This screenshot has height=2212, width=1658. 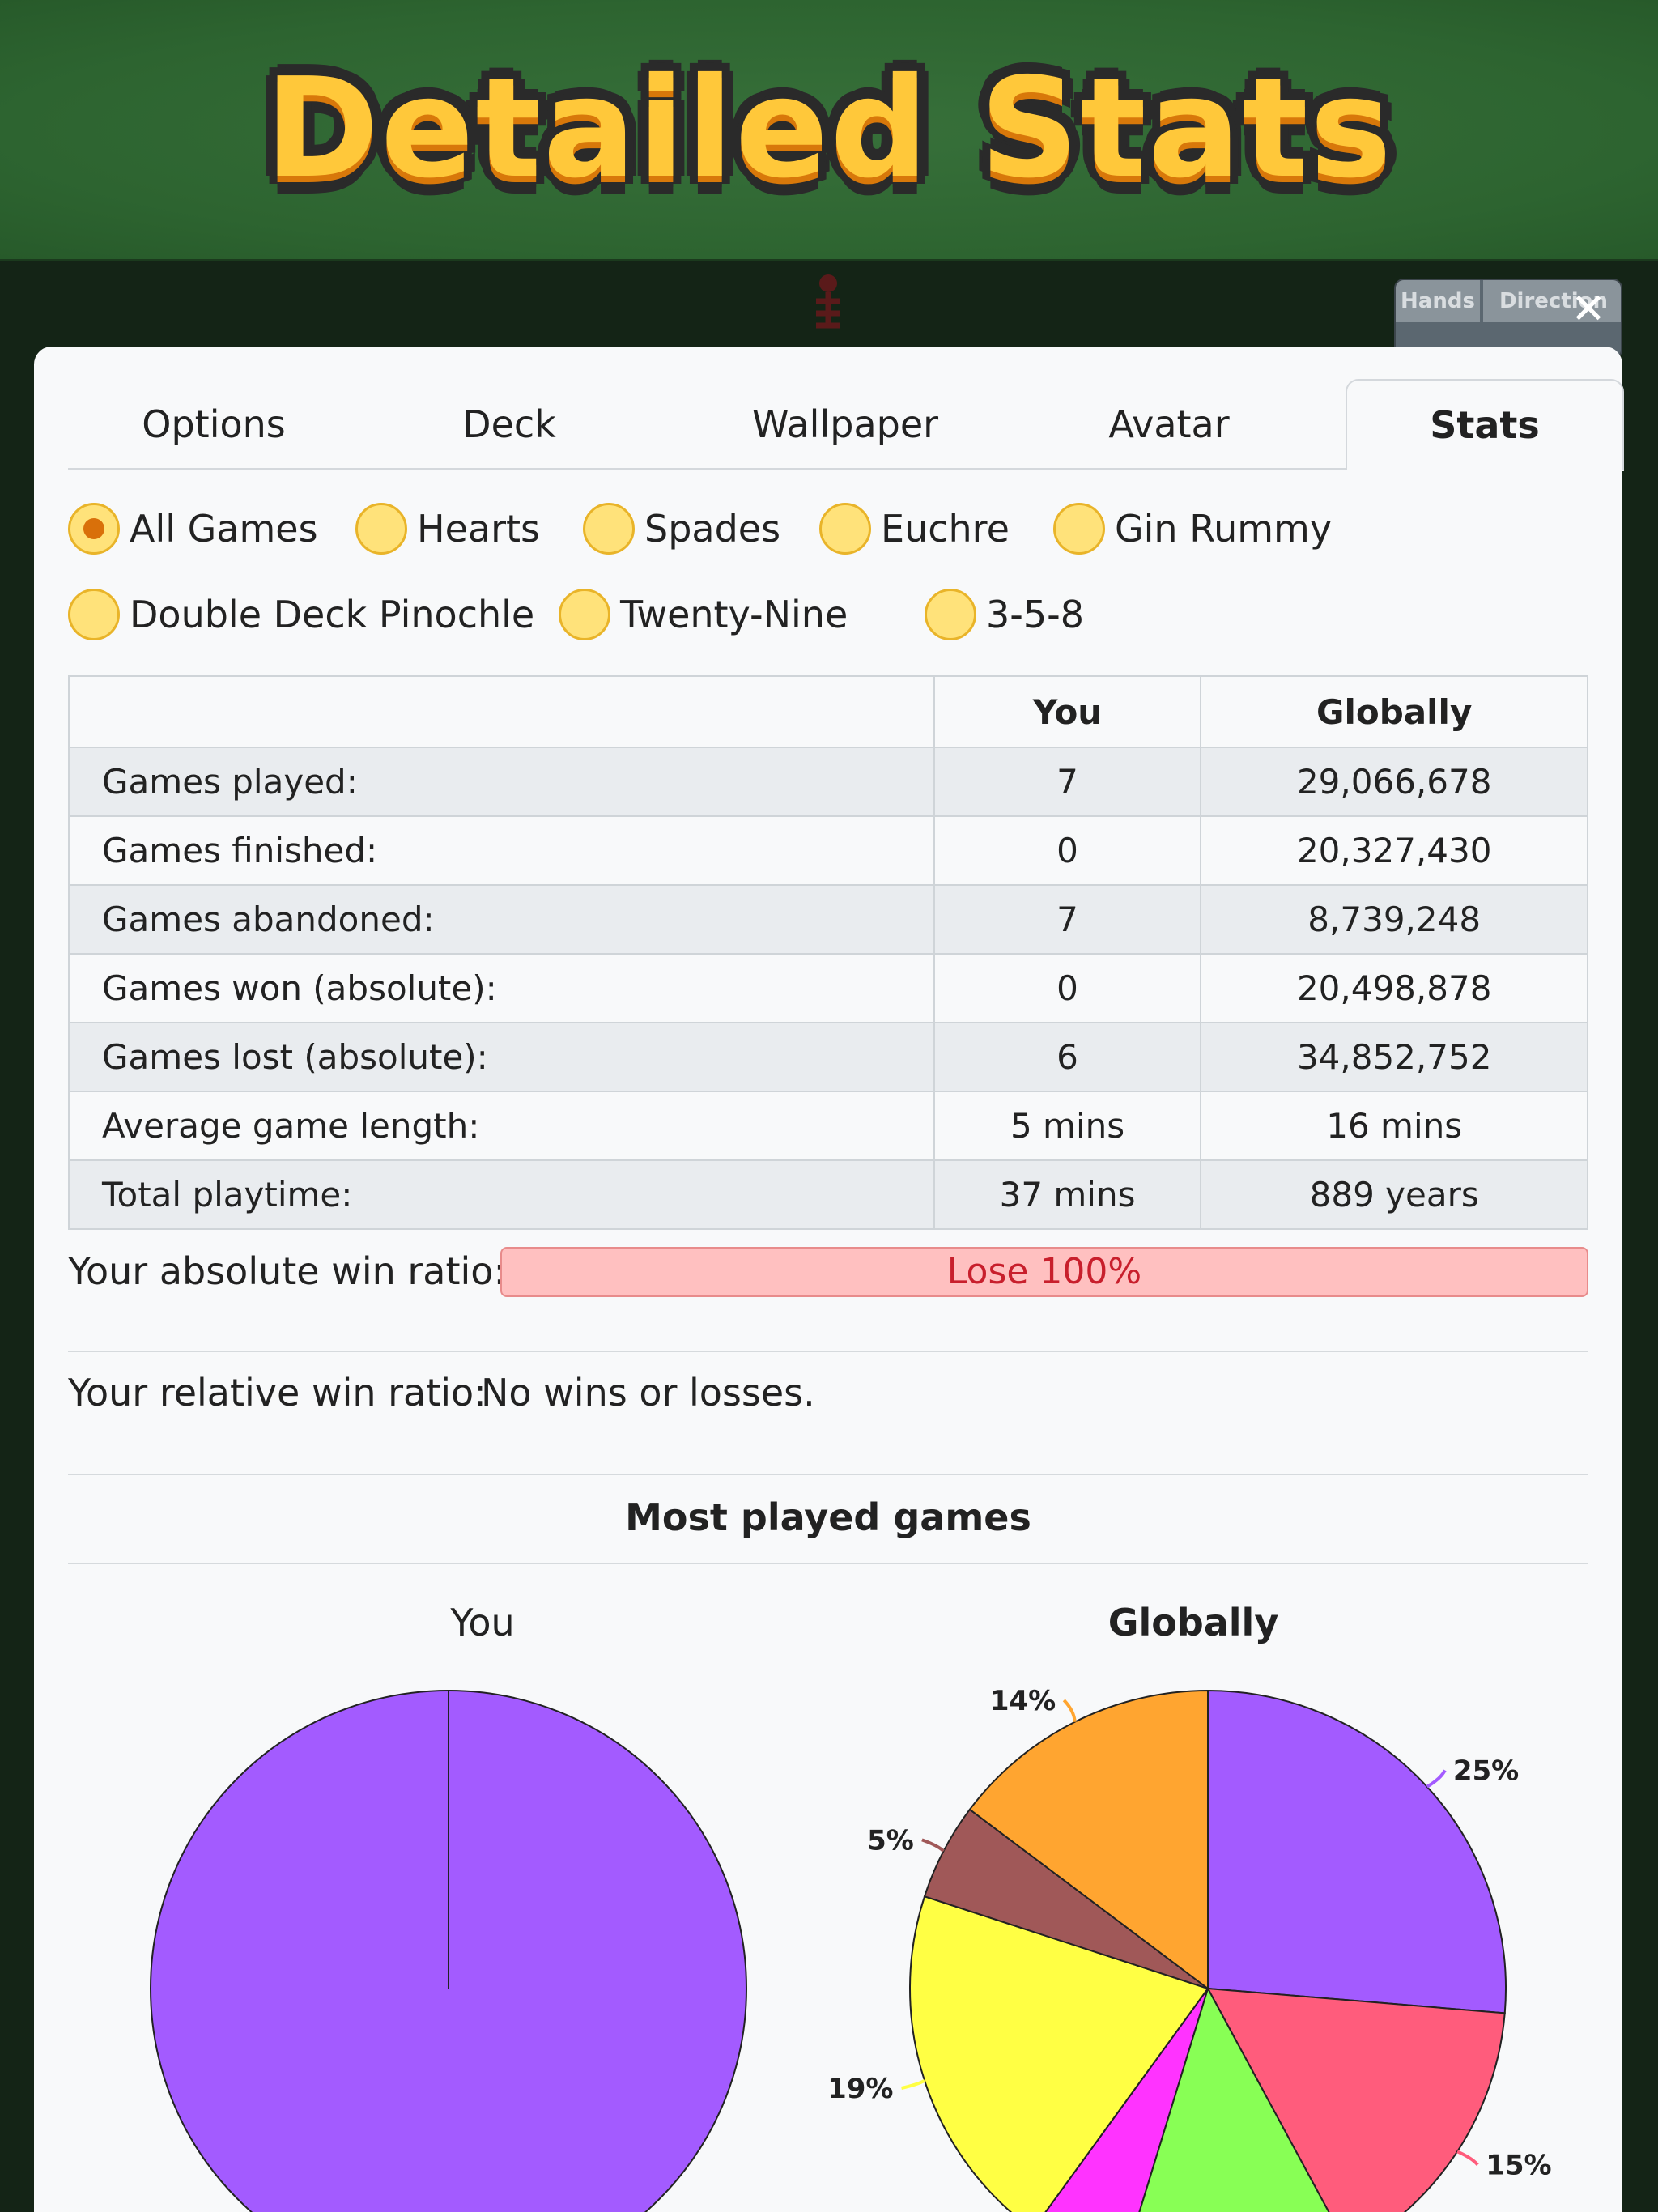 What do you see at coordinates (501, 919) in the screenshot?
I see `stat-label: Games abandoned:` at bounding box center [501, 919].